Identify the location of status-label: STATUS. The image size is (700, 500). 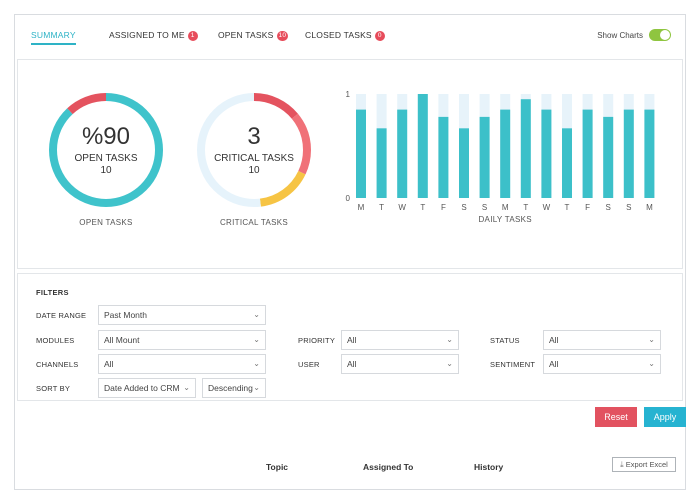
(505, 340).